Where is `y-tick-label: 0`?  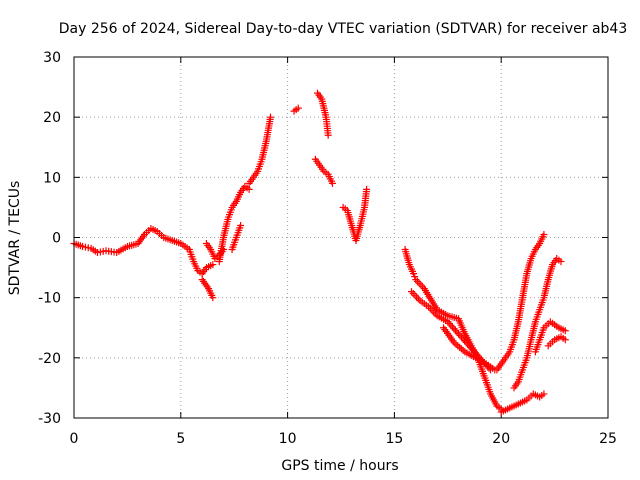 y-tick-label: 0 is located at coordinates (56, 239).